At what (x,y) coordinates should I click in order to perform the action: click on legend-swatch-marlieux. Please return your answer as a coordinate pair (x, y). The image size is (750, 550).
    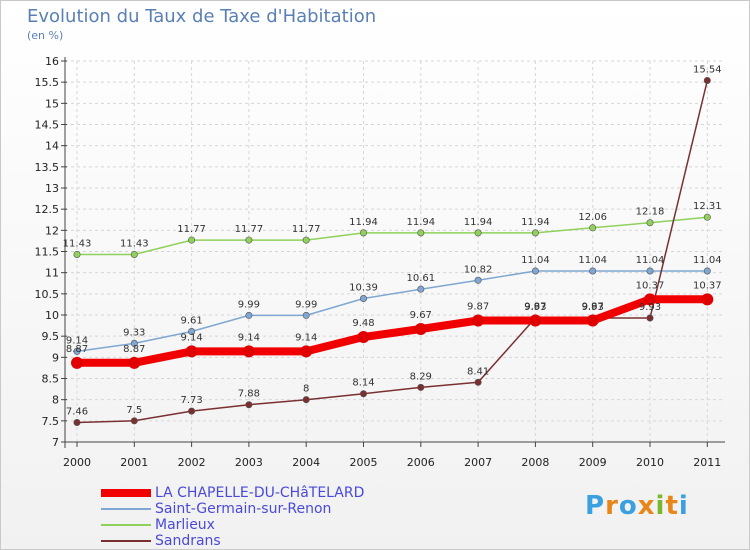
    Looking at the image, I should click on (126, 525).